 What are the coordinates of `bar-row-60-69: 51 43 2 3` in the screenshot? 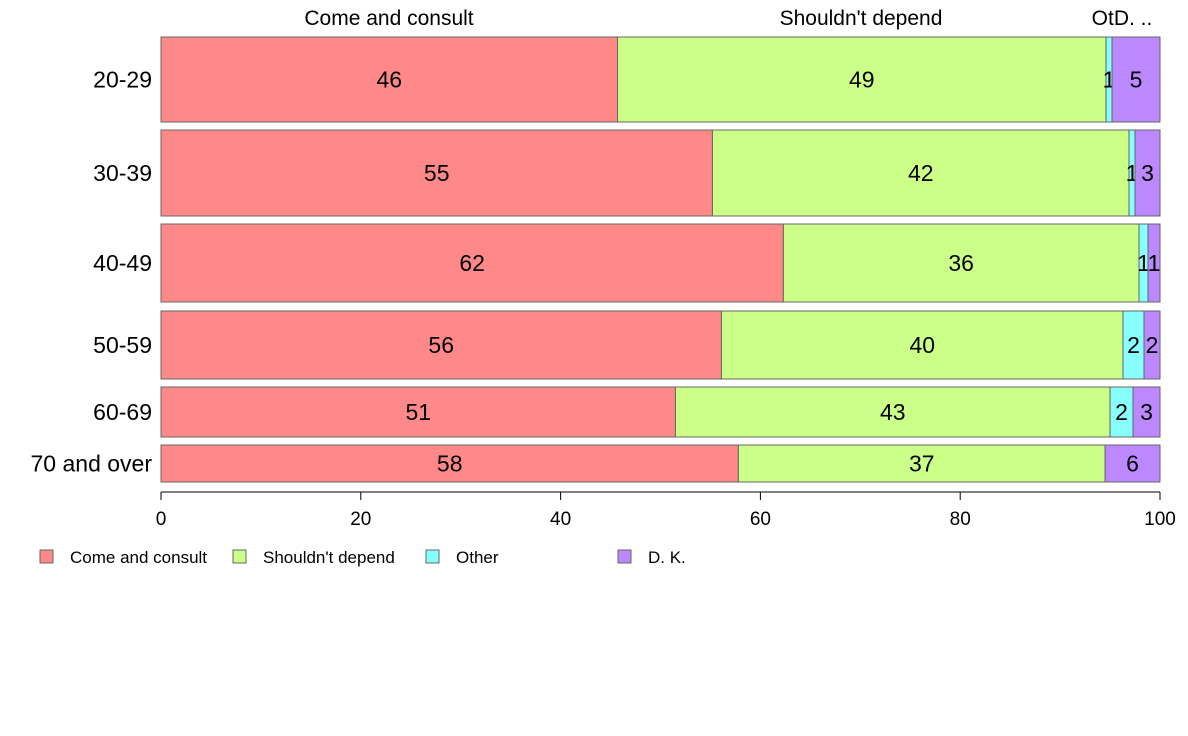 It's located at (660, 412).